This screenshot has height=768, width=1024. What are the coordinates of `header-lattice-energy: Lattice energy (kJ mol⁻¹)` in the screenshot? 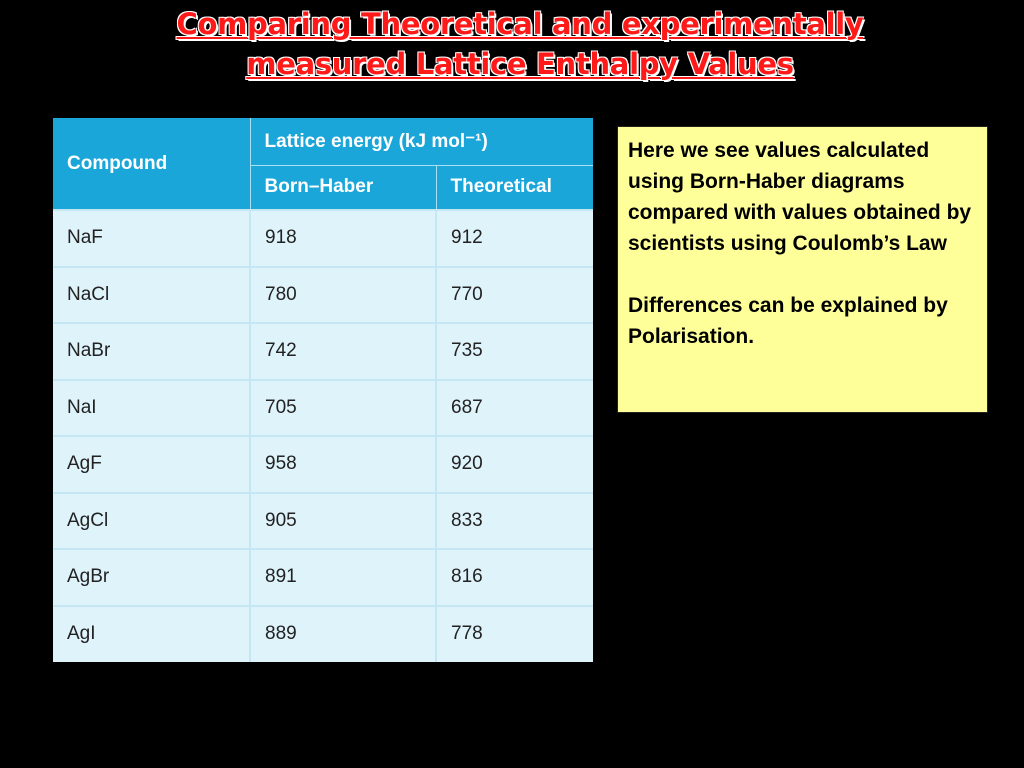 It's located at (421, 141).